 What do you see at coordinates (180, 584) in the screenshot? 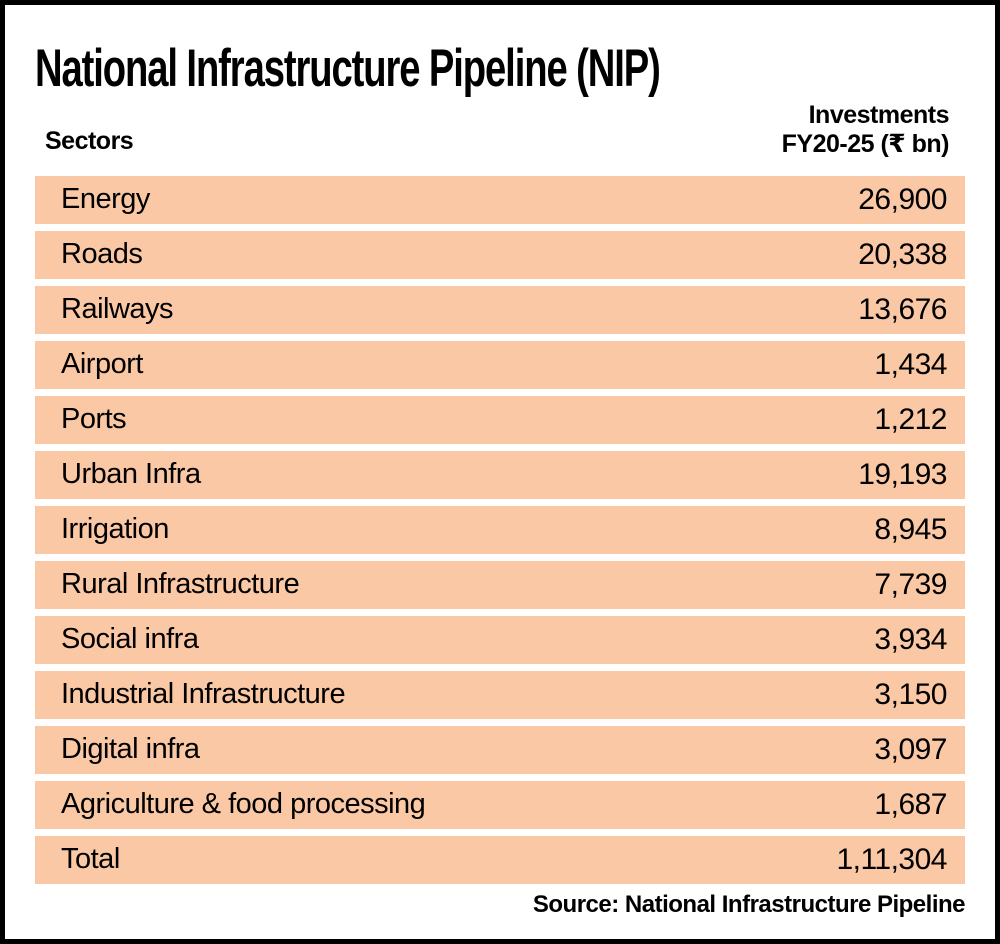
I see `sector-label: Rural Infrastructure` at bounding box center [180, 584].